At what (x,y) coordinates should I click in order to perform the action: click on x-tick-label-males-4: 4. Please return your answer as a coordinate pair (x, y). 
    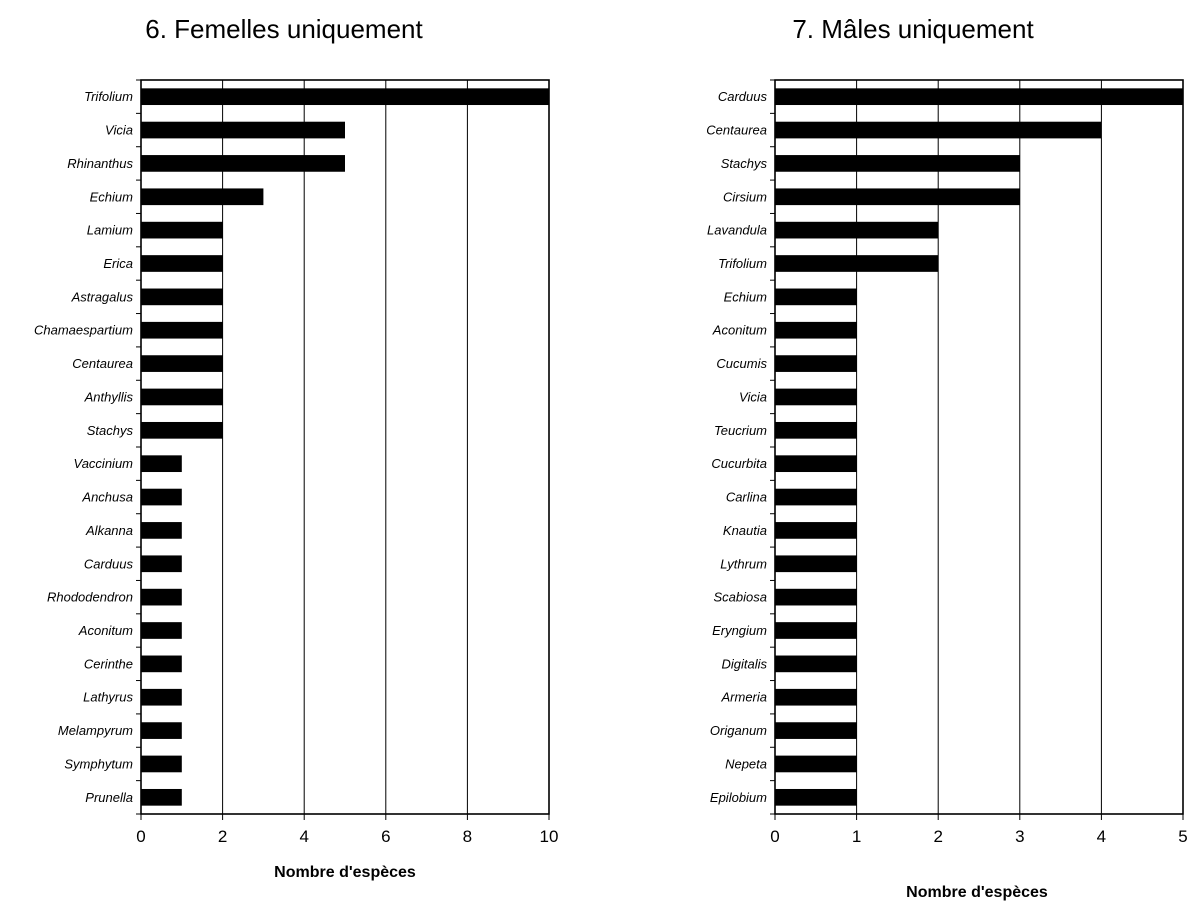
    Looking at the image, I should click on (1101, 836).